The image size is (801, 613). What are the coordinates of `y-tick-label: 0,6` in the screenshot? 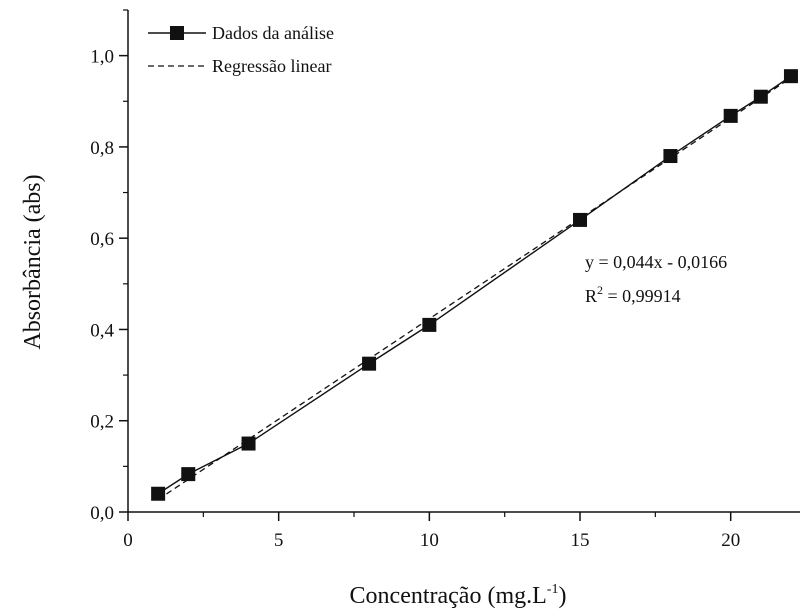 It's located at (102, 239).